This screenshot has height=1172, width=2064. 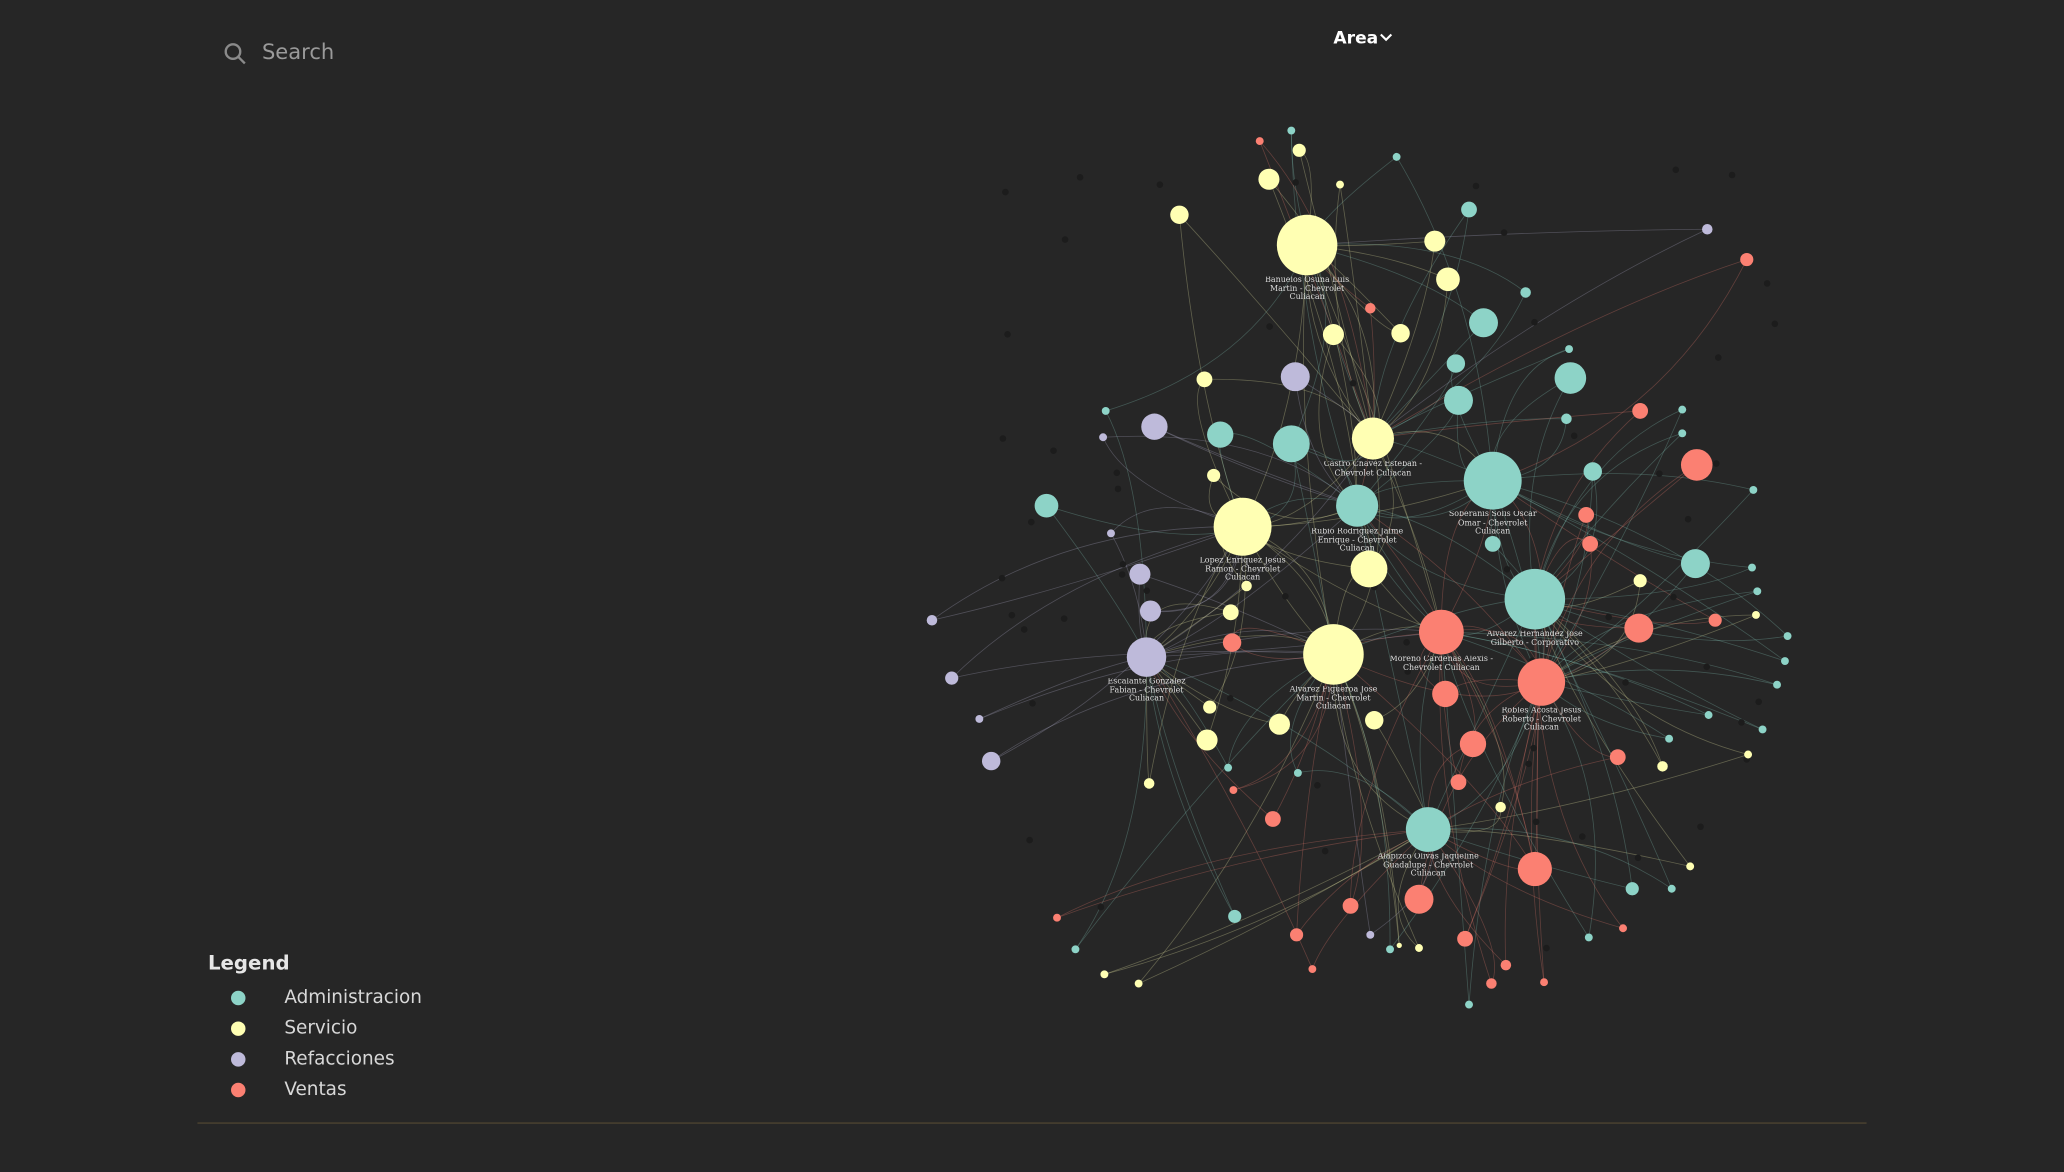 I want to click on legend-item: Administracion, so click(x=326, y=997).